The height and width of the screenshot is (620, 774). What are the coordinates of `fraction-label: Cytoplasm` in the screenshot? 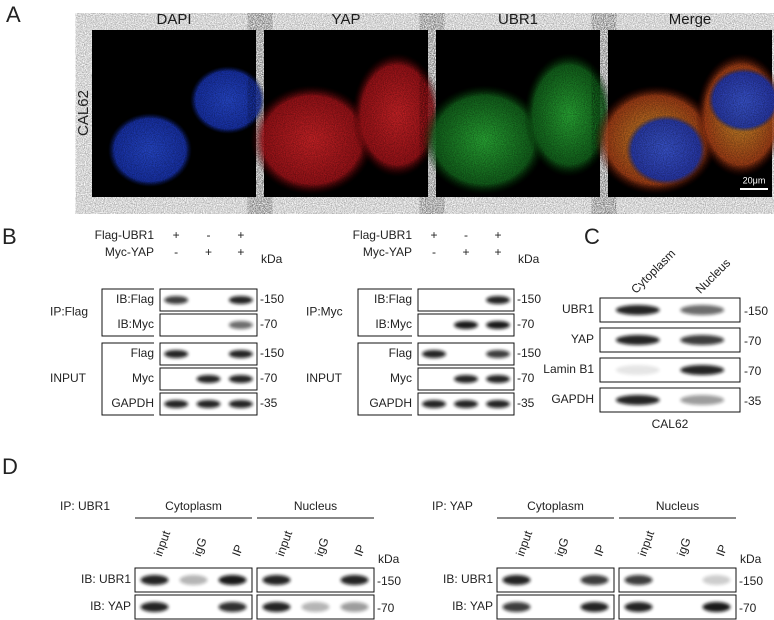 It's located at (555, 506).